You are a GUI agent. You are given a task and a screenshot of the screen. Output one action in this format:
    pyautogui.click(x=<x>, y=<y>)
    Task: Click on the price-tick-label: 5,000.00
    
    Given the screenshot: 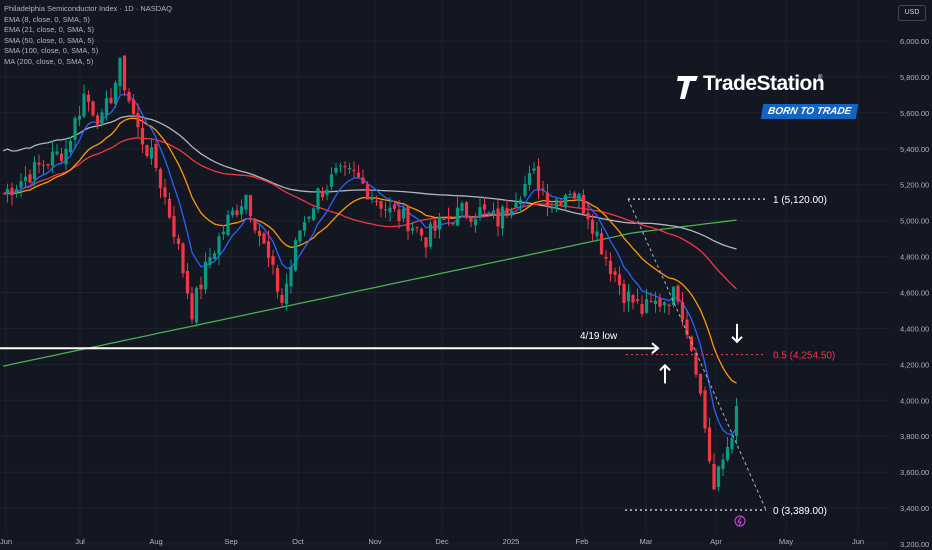 What is the action you would take?
    pyautogui.click(x=914, y=221)
    